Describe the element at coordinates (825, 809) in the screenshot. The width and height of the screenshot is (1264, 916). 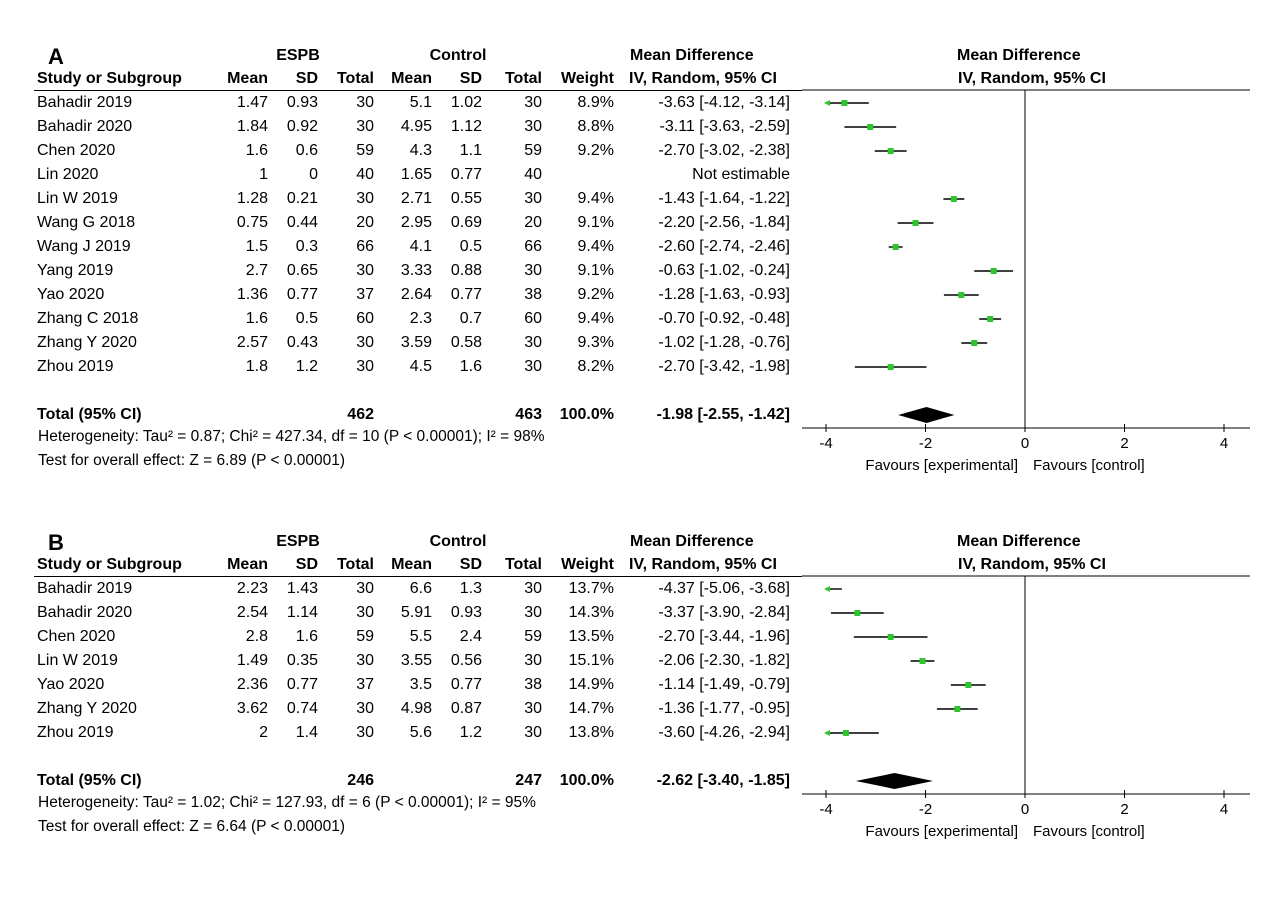
I see `x-tick-label: -4` at that location.